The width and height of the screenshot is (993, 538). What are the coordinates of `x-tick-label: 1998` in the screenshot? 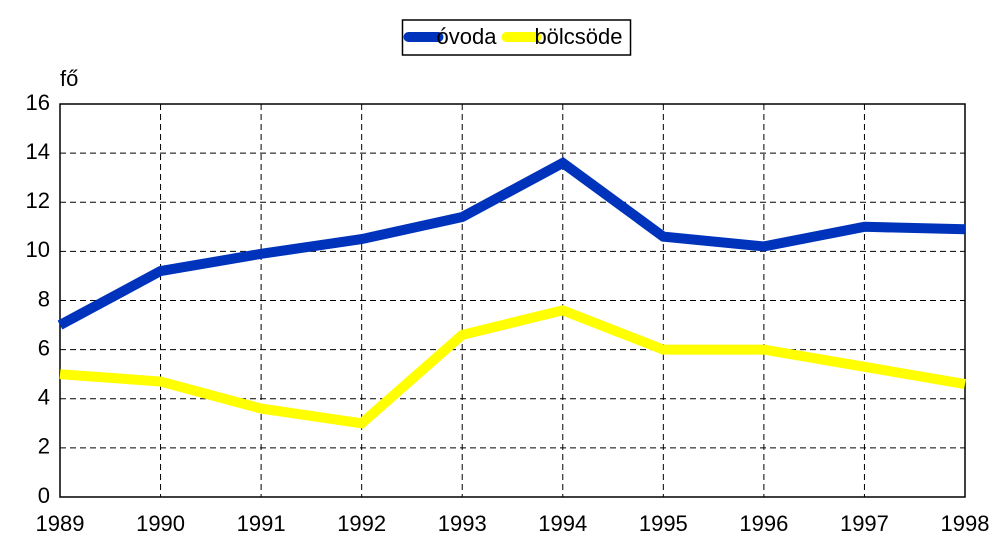 It's located at (965, 523).